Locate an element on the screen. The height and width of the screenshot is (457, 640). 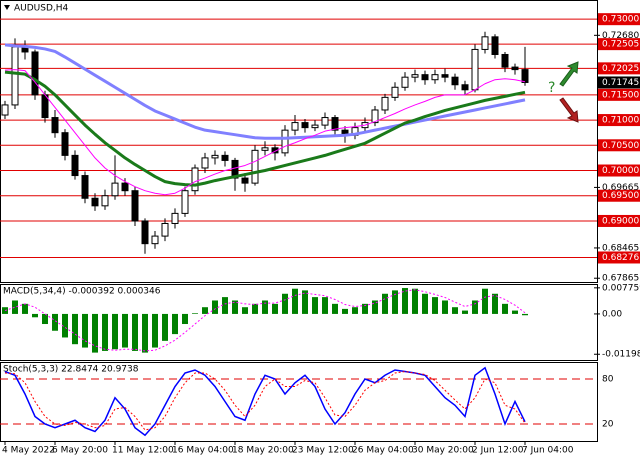
macd-signal is located at coordinates (265, 320).